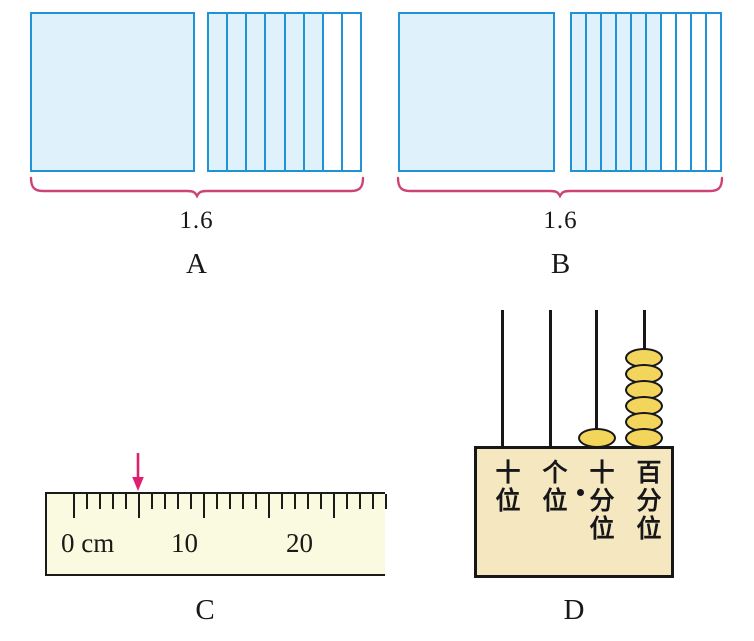 The width and height of the screenshot is (754, 641). I want to click on label-char: 个, so click(555, 472).